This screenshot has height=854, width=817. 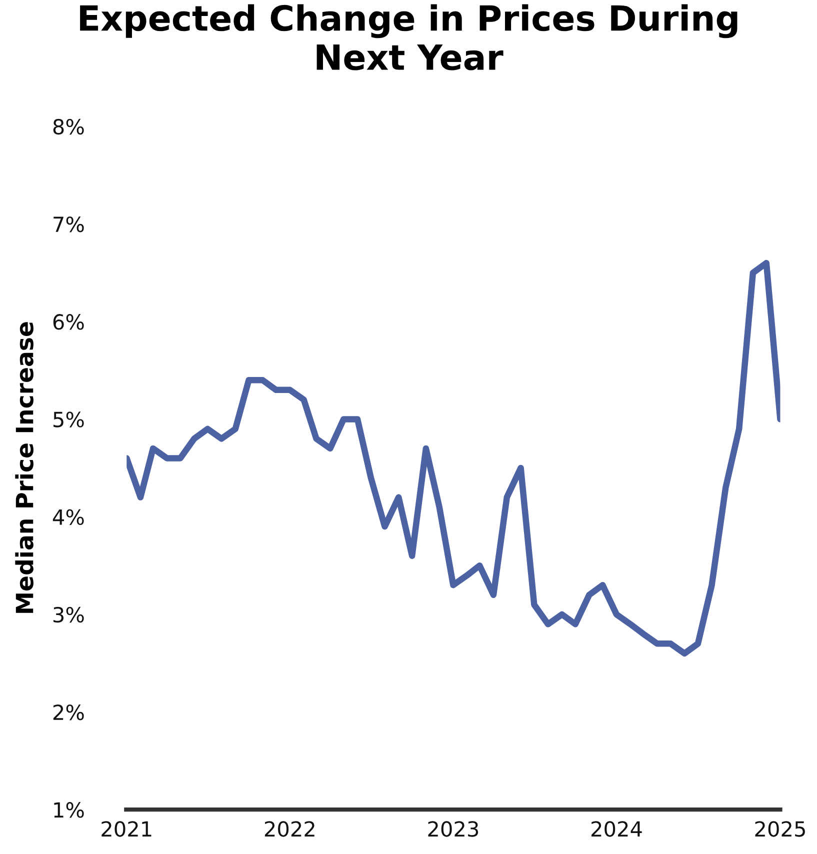 What do you see at coordinates (68, 517) in the screenshot?
I see `y-tick-label: 4%` at bounding box center [68, 517].